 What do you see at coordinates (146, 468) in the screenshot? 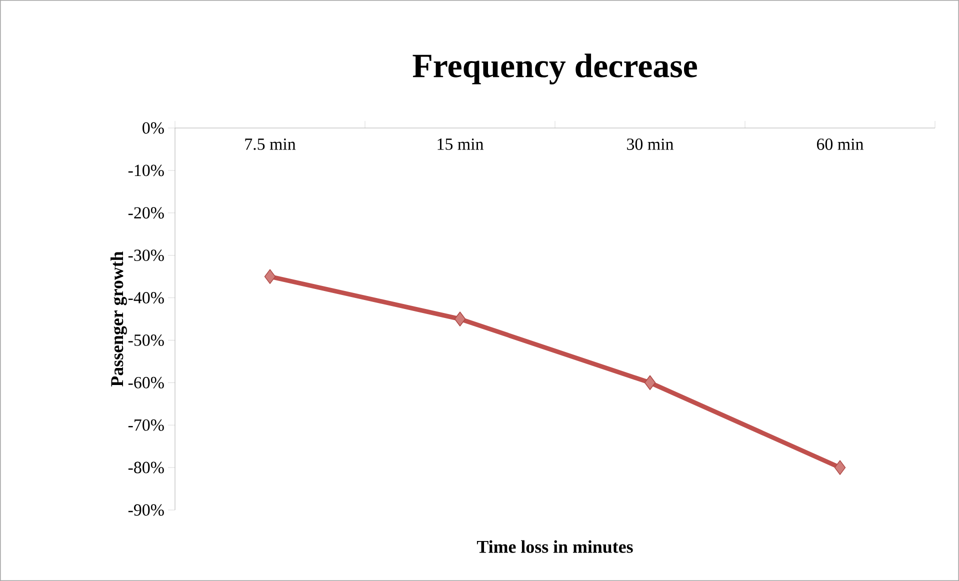
I see `y-tick-label: -80%` at bounding box center [146, 468].